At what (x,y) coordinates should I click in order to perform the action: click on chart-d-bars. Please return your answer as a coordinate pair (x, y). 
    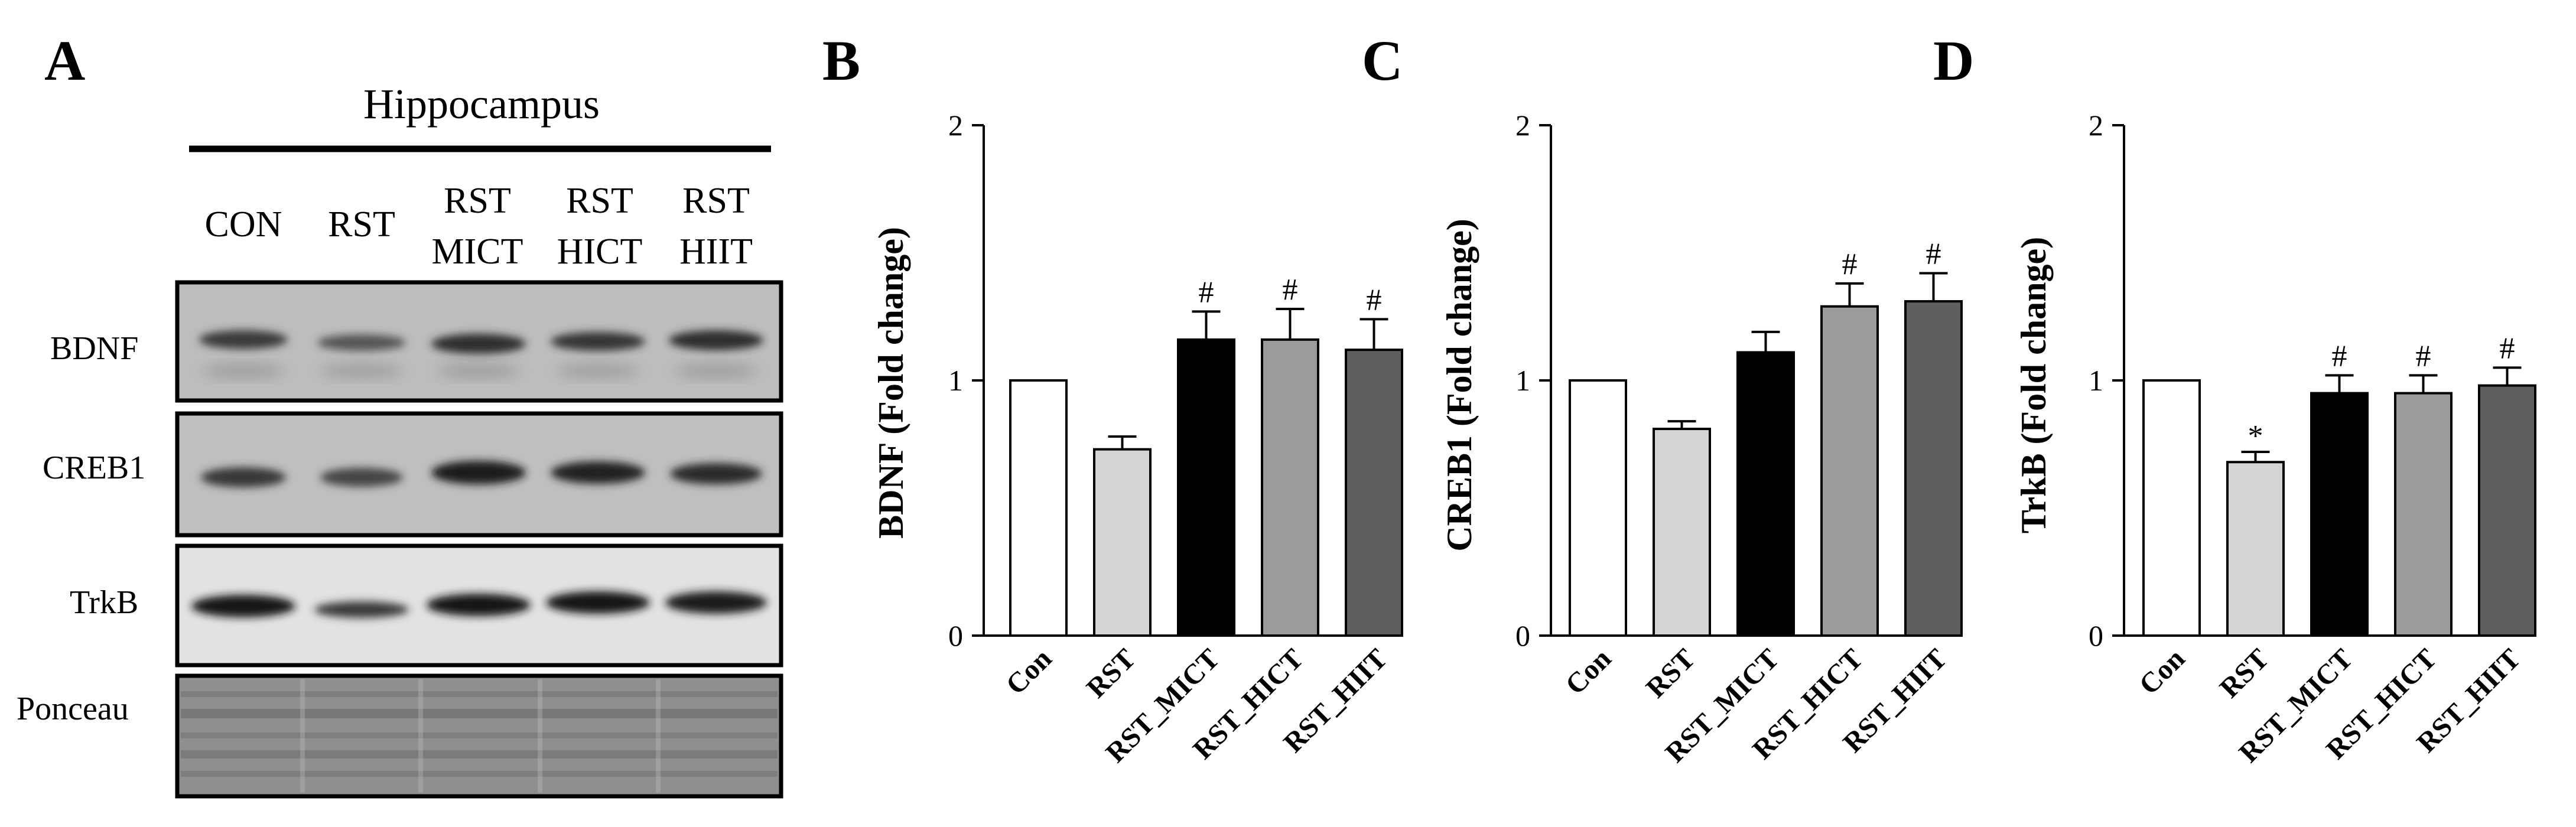
    Looking at the image, I should click on (2339, 508).